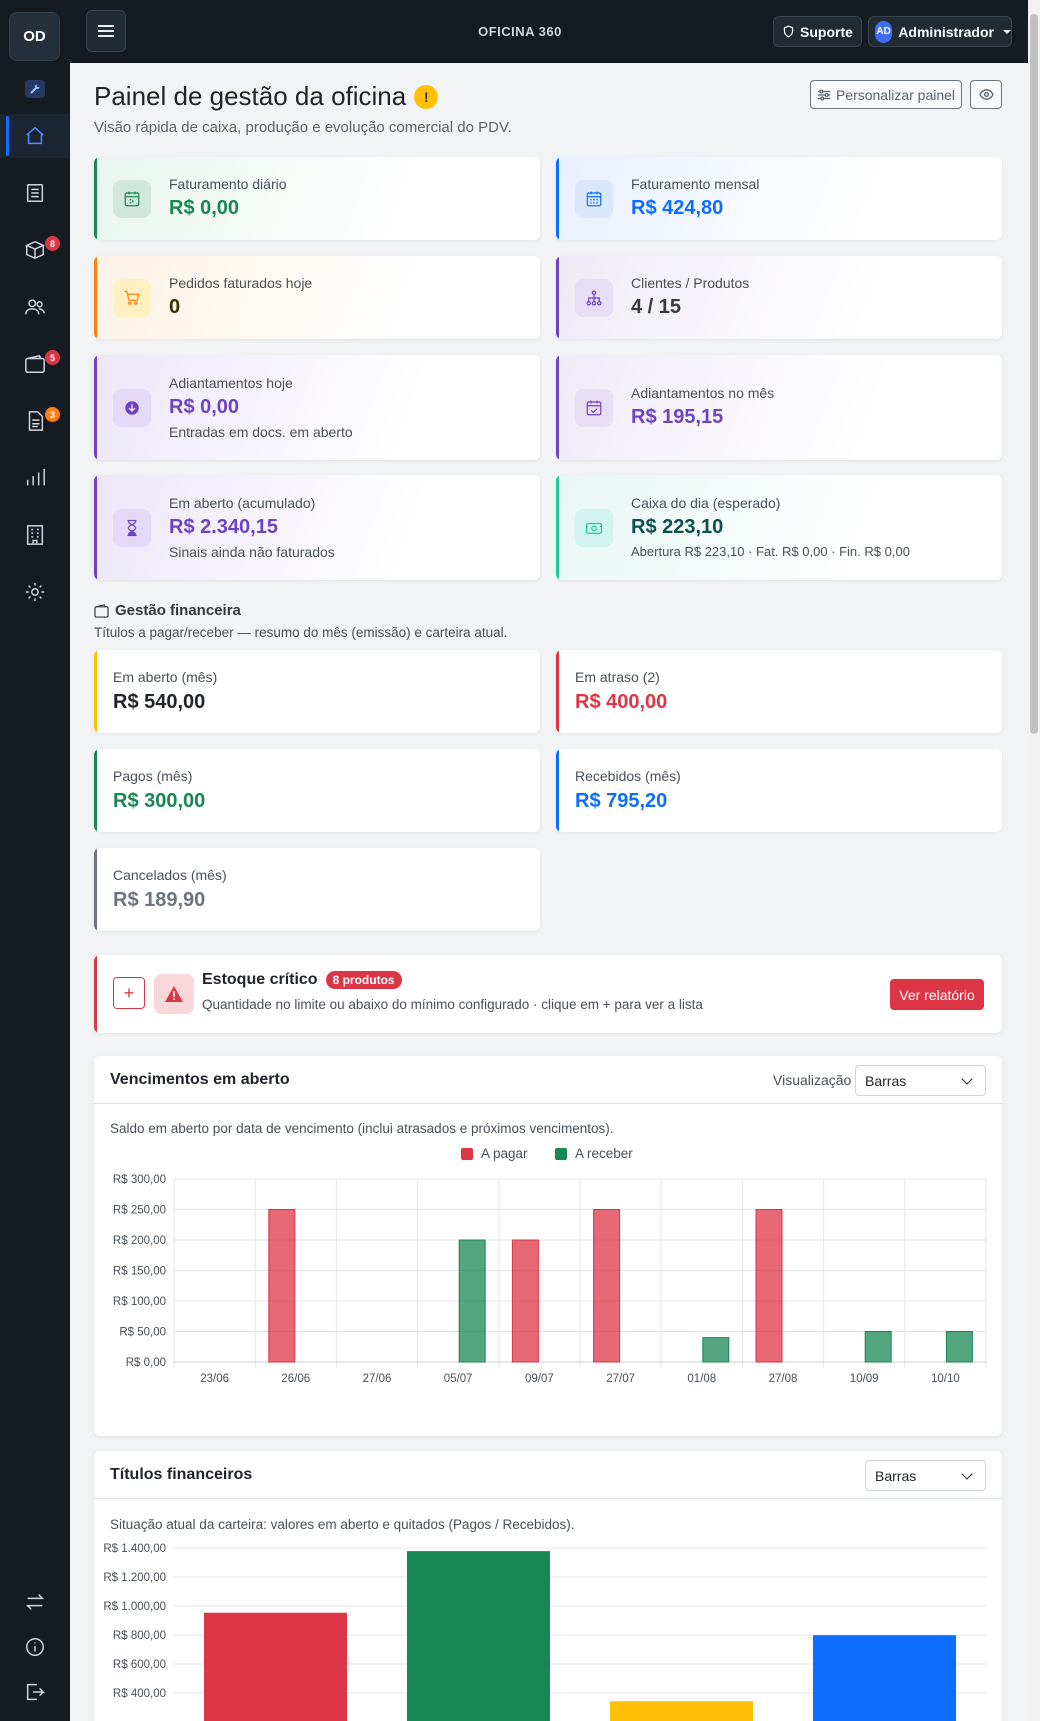 This screenshot has height=1721, width=1040. Describe the element at coordinates (594, 527) in the screenshot. I see `cash-icon` at that location.